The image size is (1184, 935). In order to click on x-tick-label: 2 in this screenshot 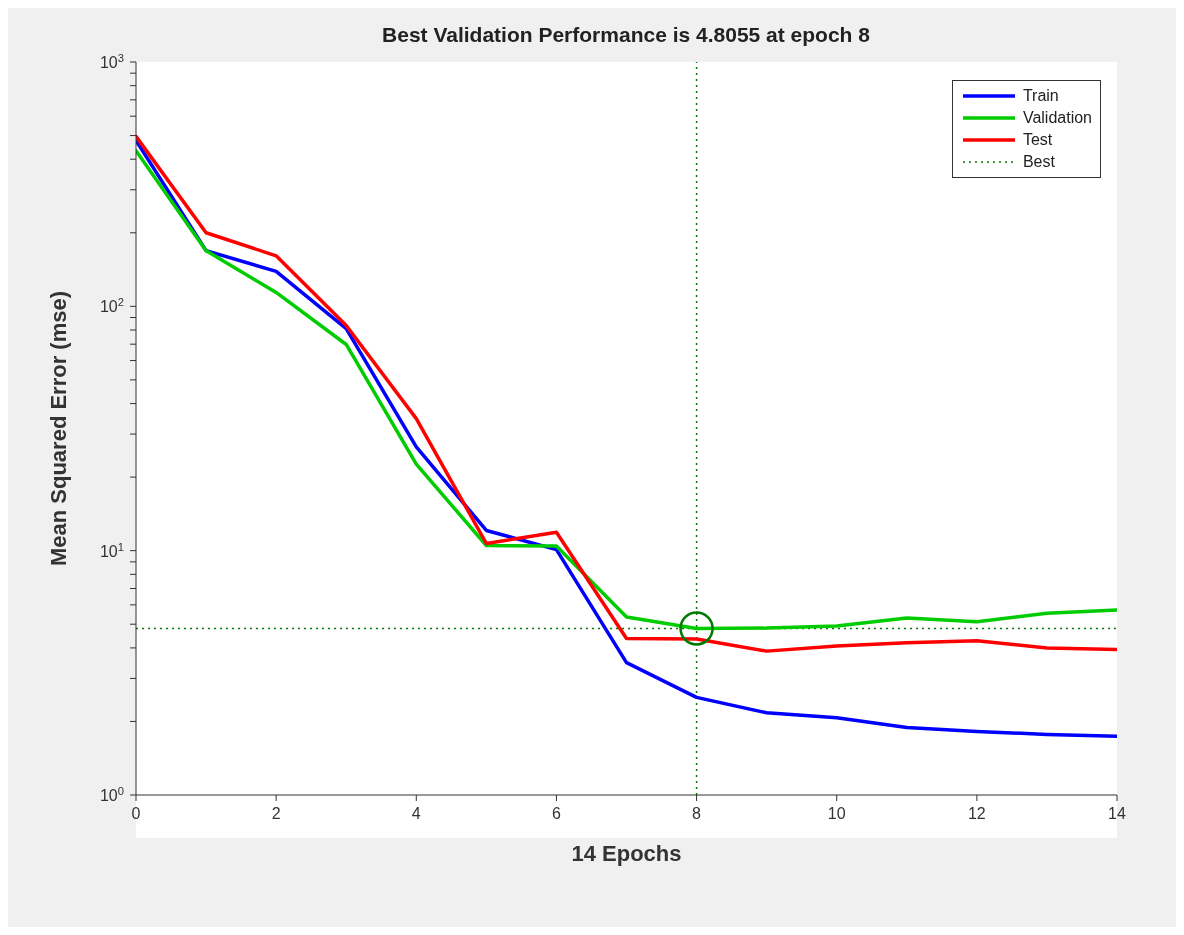, I will do `click(276, 813)`.